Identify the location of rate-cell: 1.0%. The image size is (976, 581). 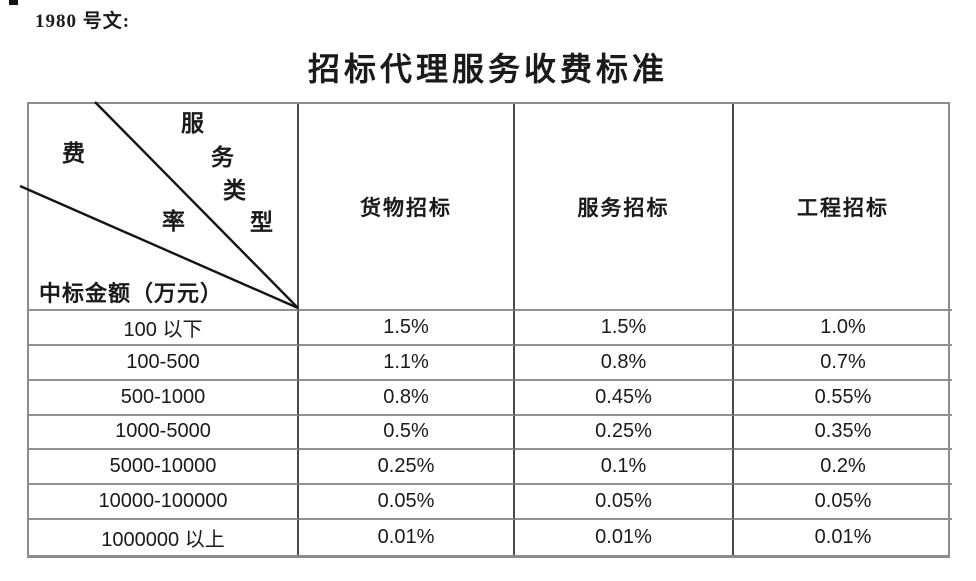
(843, 328).